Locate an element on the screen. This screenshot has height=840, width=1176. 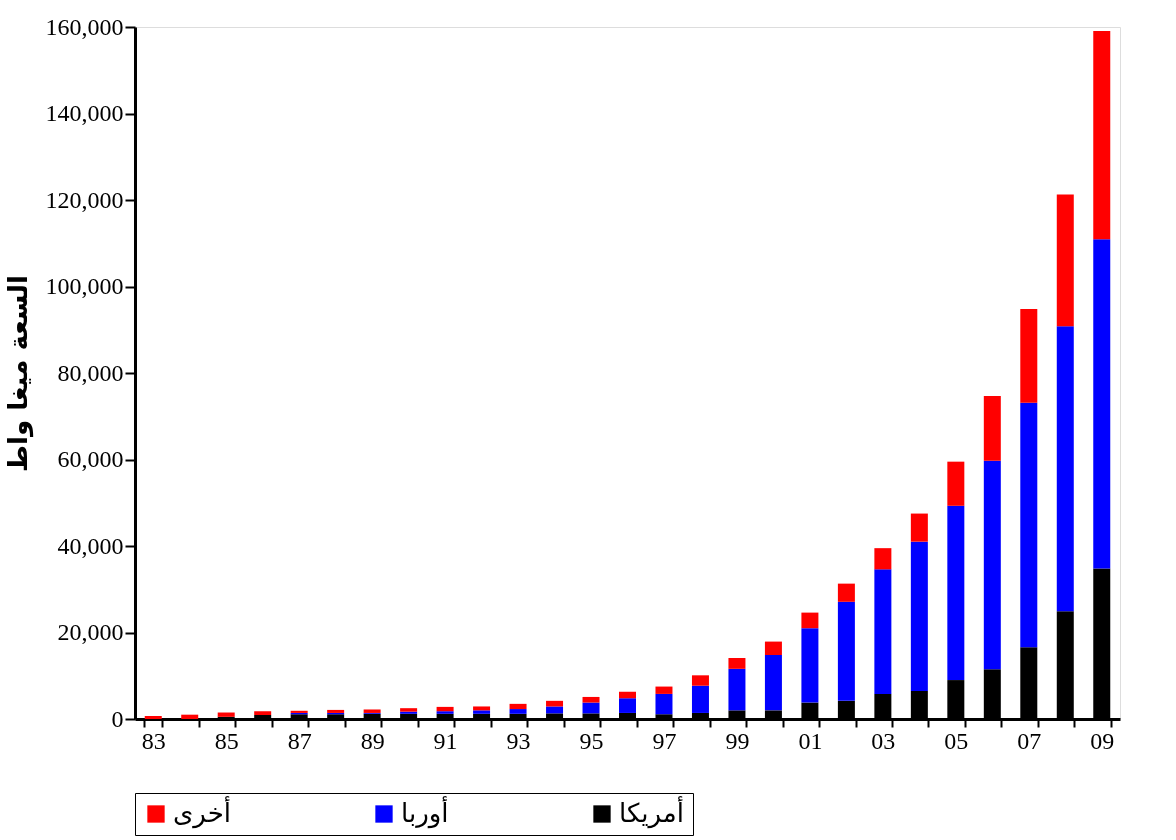
x-tick-label: 01 is located at coordinates (810, 740).